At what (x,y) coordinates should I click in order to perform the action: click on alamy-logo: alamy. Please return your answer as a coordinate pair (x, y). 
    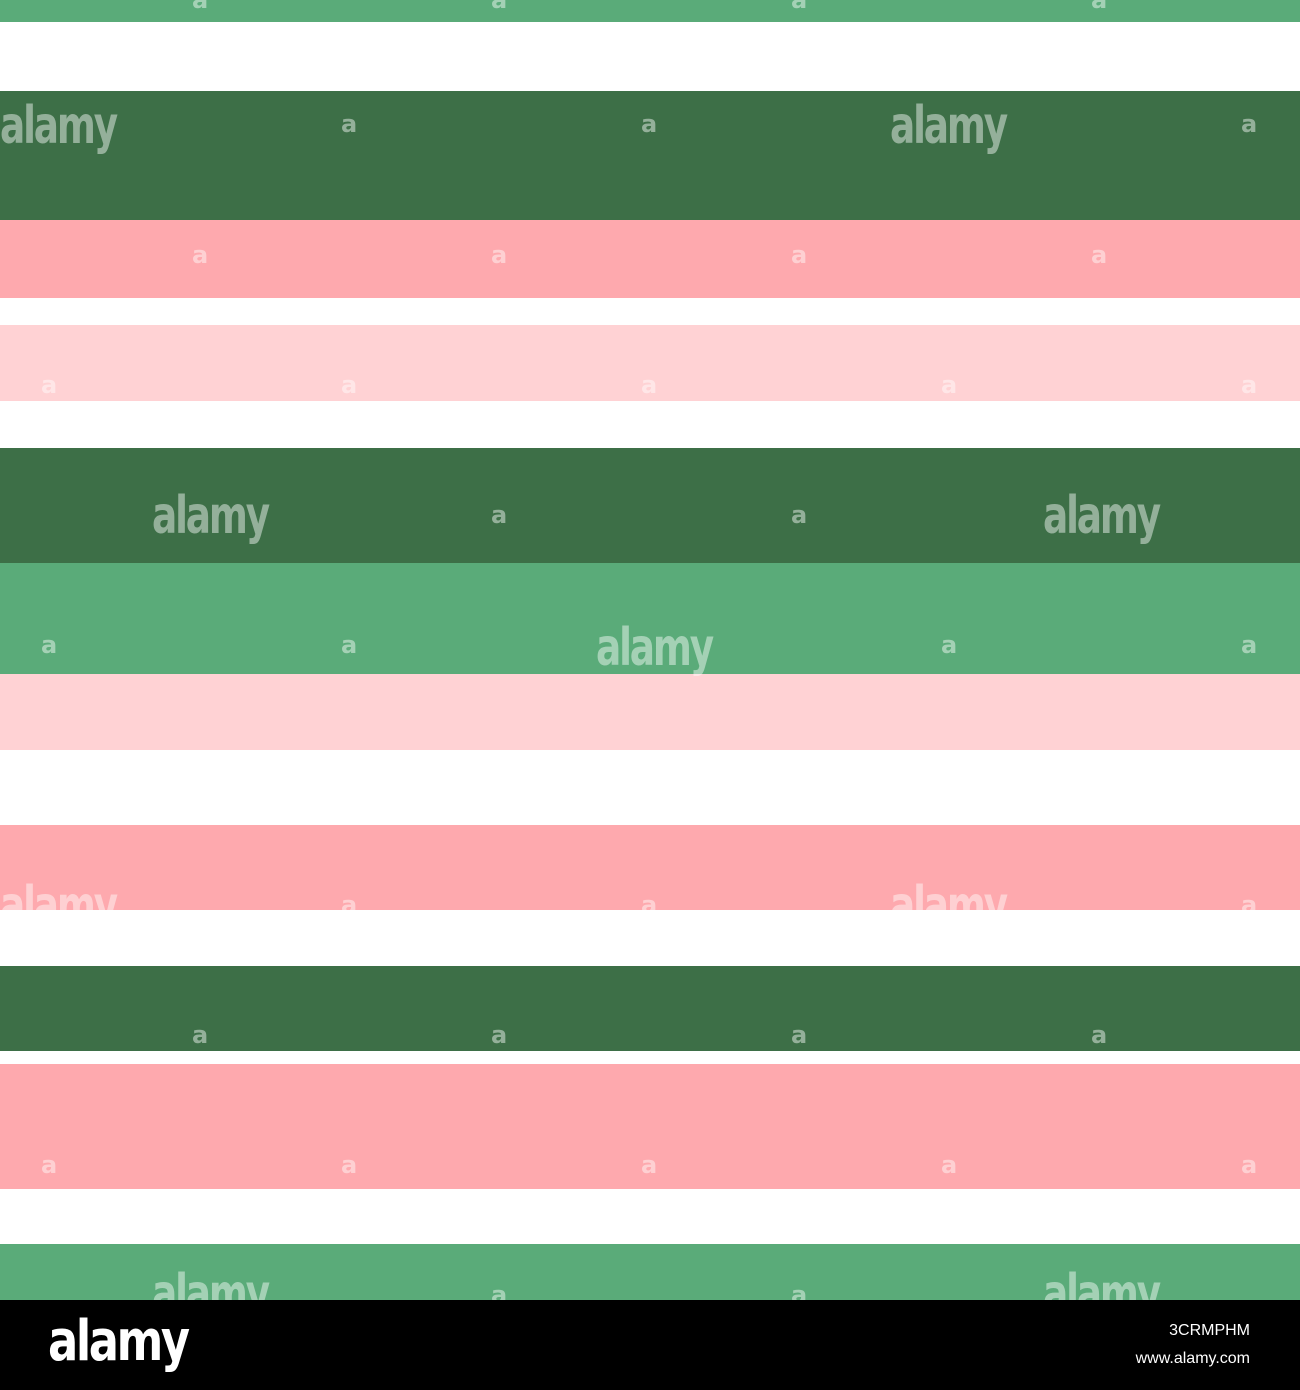
    Looking at the image, I should click on (119, 1341).